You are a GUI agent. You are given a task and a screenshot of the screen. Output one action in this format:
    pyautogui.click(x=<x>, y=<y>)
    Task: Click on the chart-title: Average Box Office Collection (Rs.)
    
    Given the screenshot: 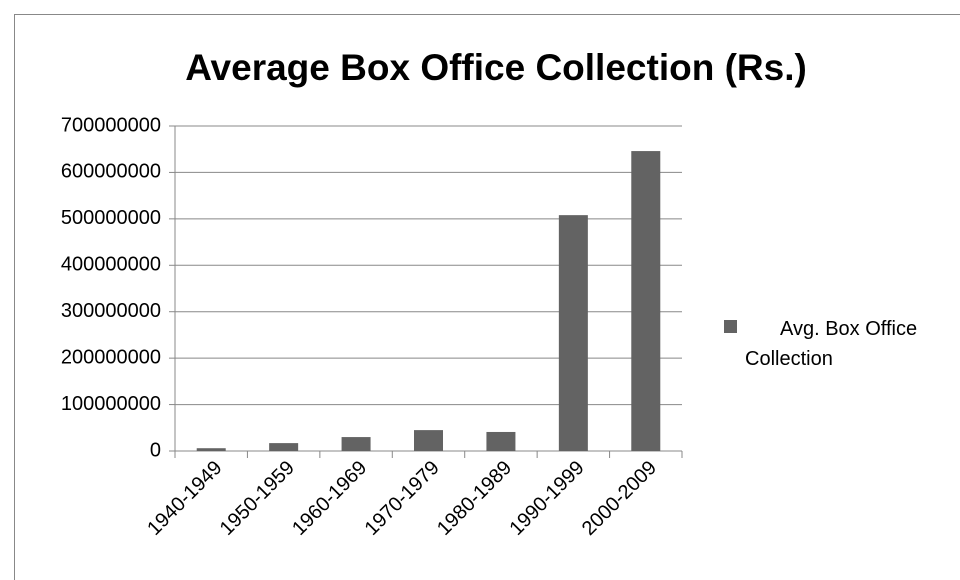 What is the action you would take?
    pyautogui.click(x=496, y=67)
    